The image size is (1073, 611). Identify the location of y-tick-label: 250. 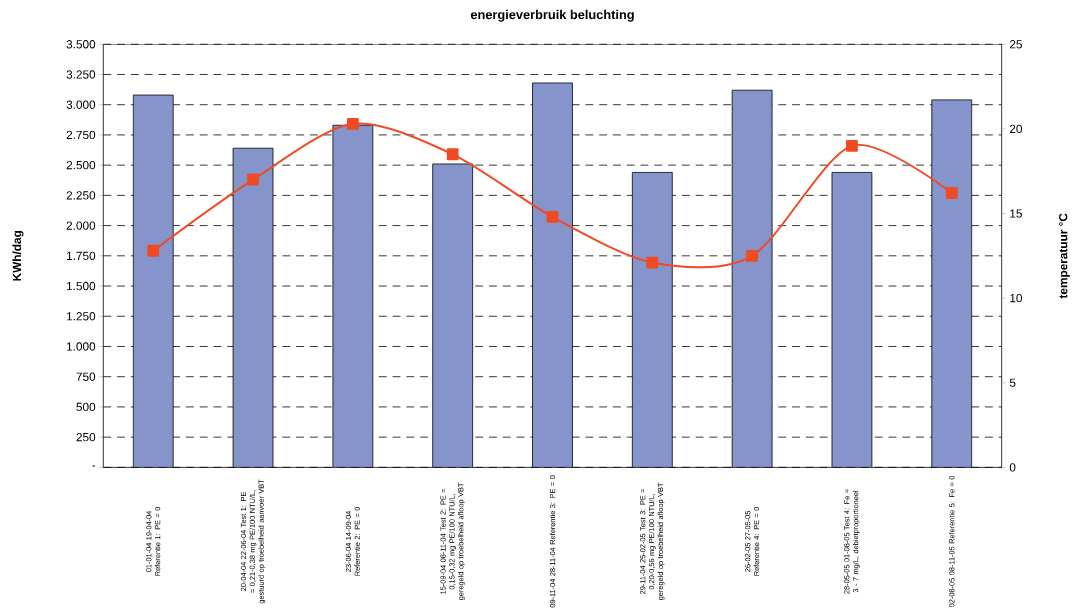
(86, 437).